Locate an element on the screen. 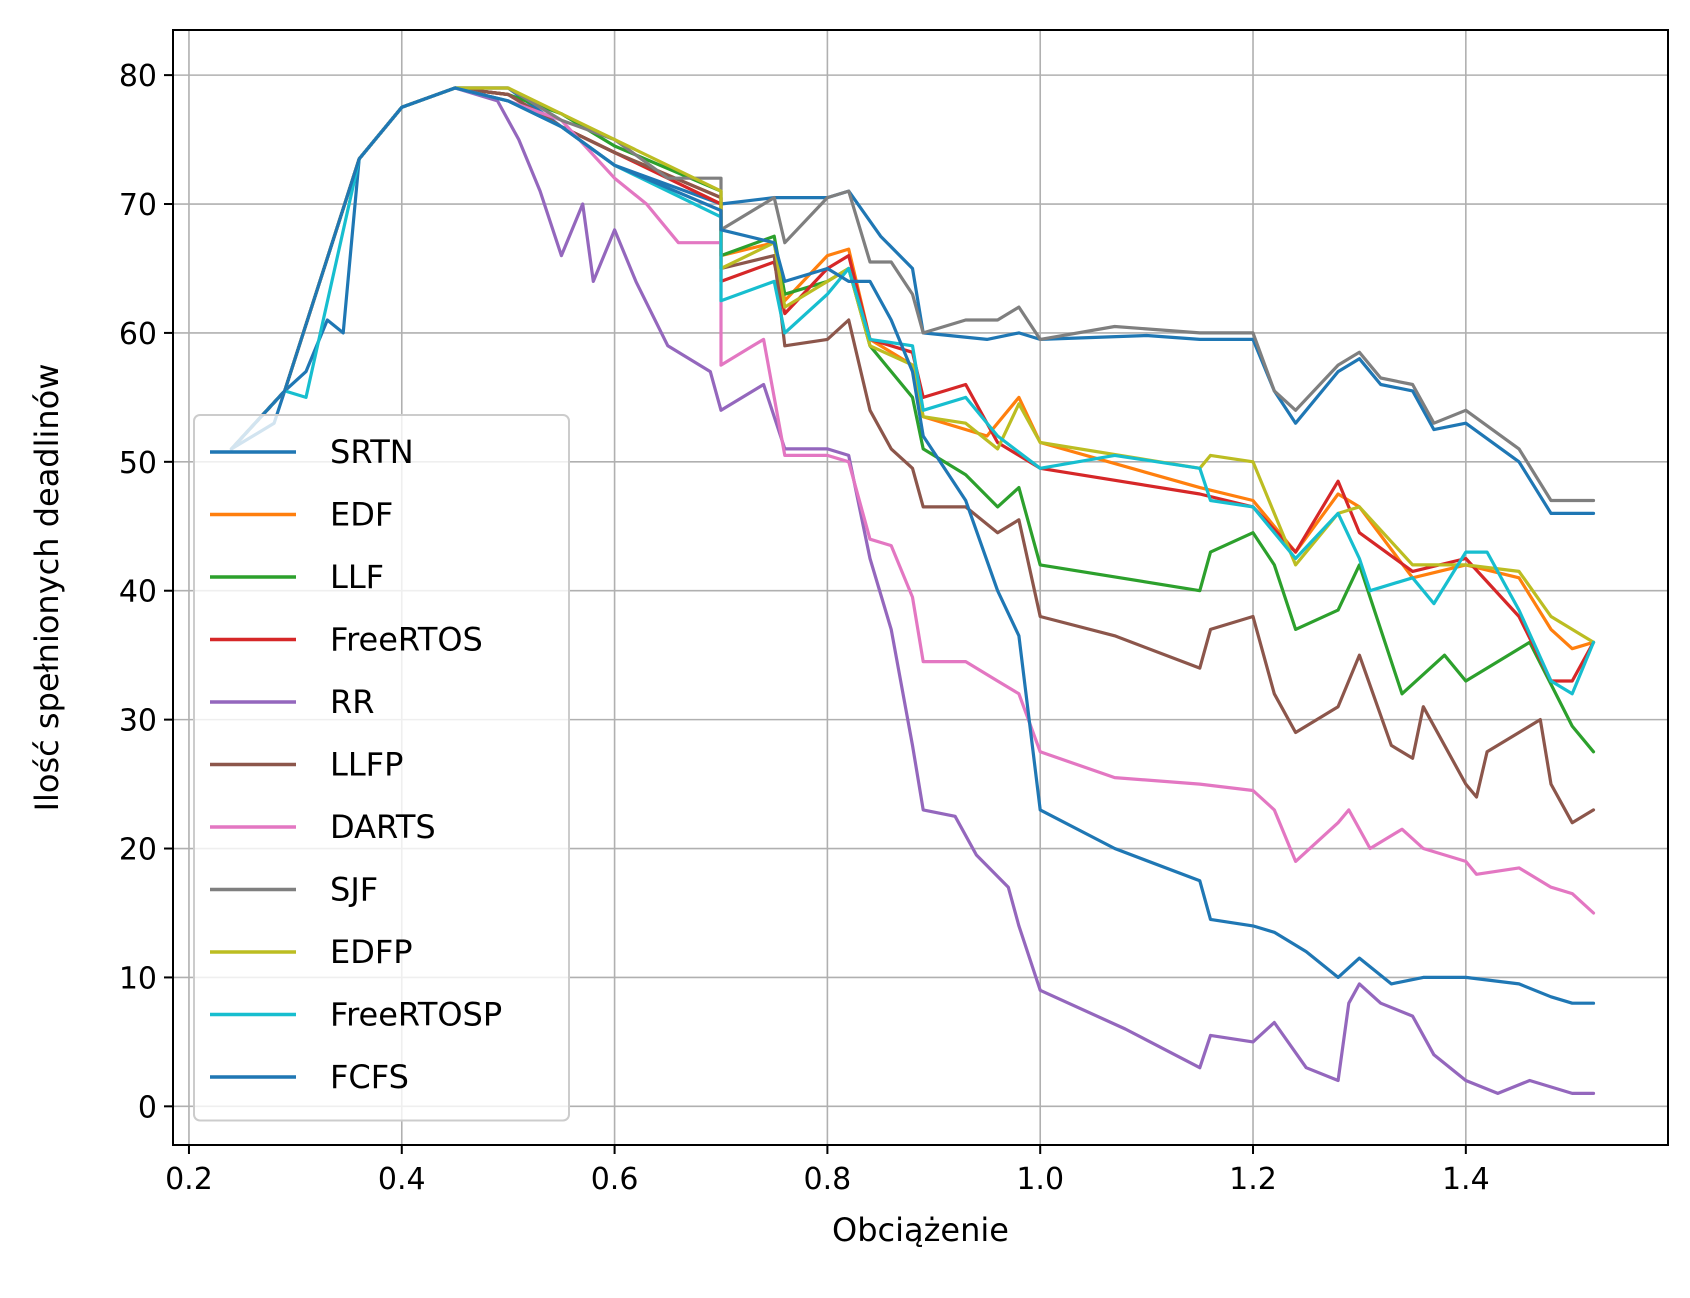  y-tick-label: 0 is located at coordinates (147, 1107).